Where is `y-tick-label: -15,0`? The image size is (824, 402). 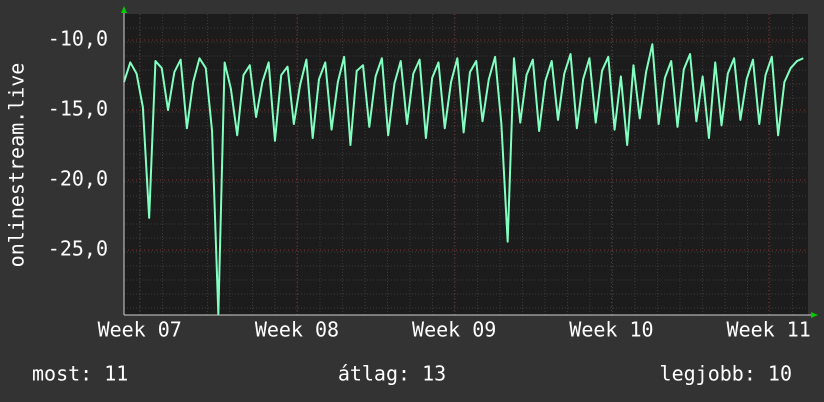 y-tick-label: -15,0 is located at coordinates (78, 109).